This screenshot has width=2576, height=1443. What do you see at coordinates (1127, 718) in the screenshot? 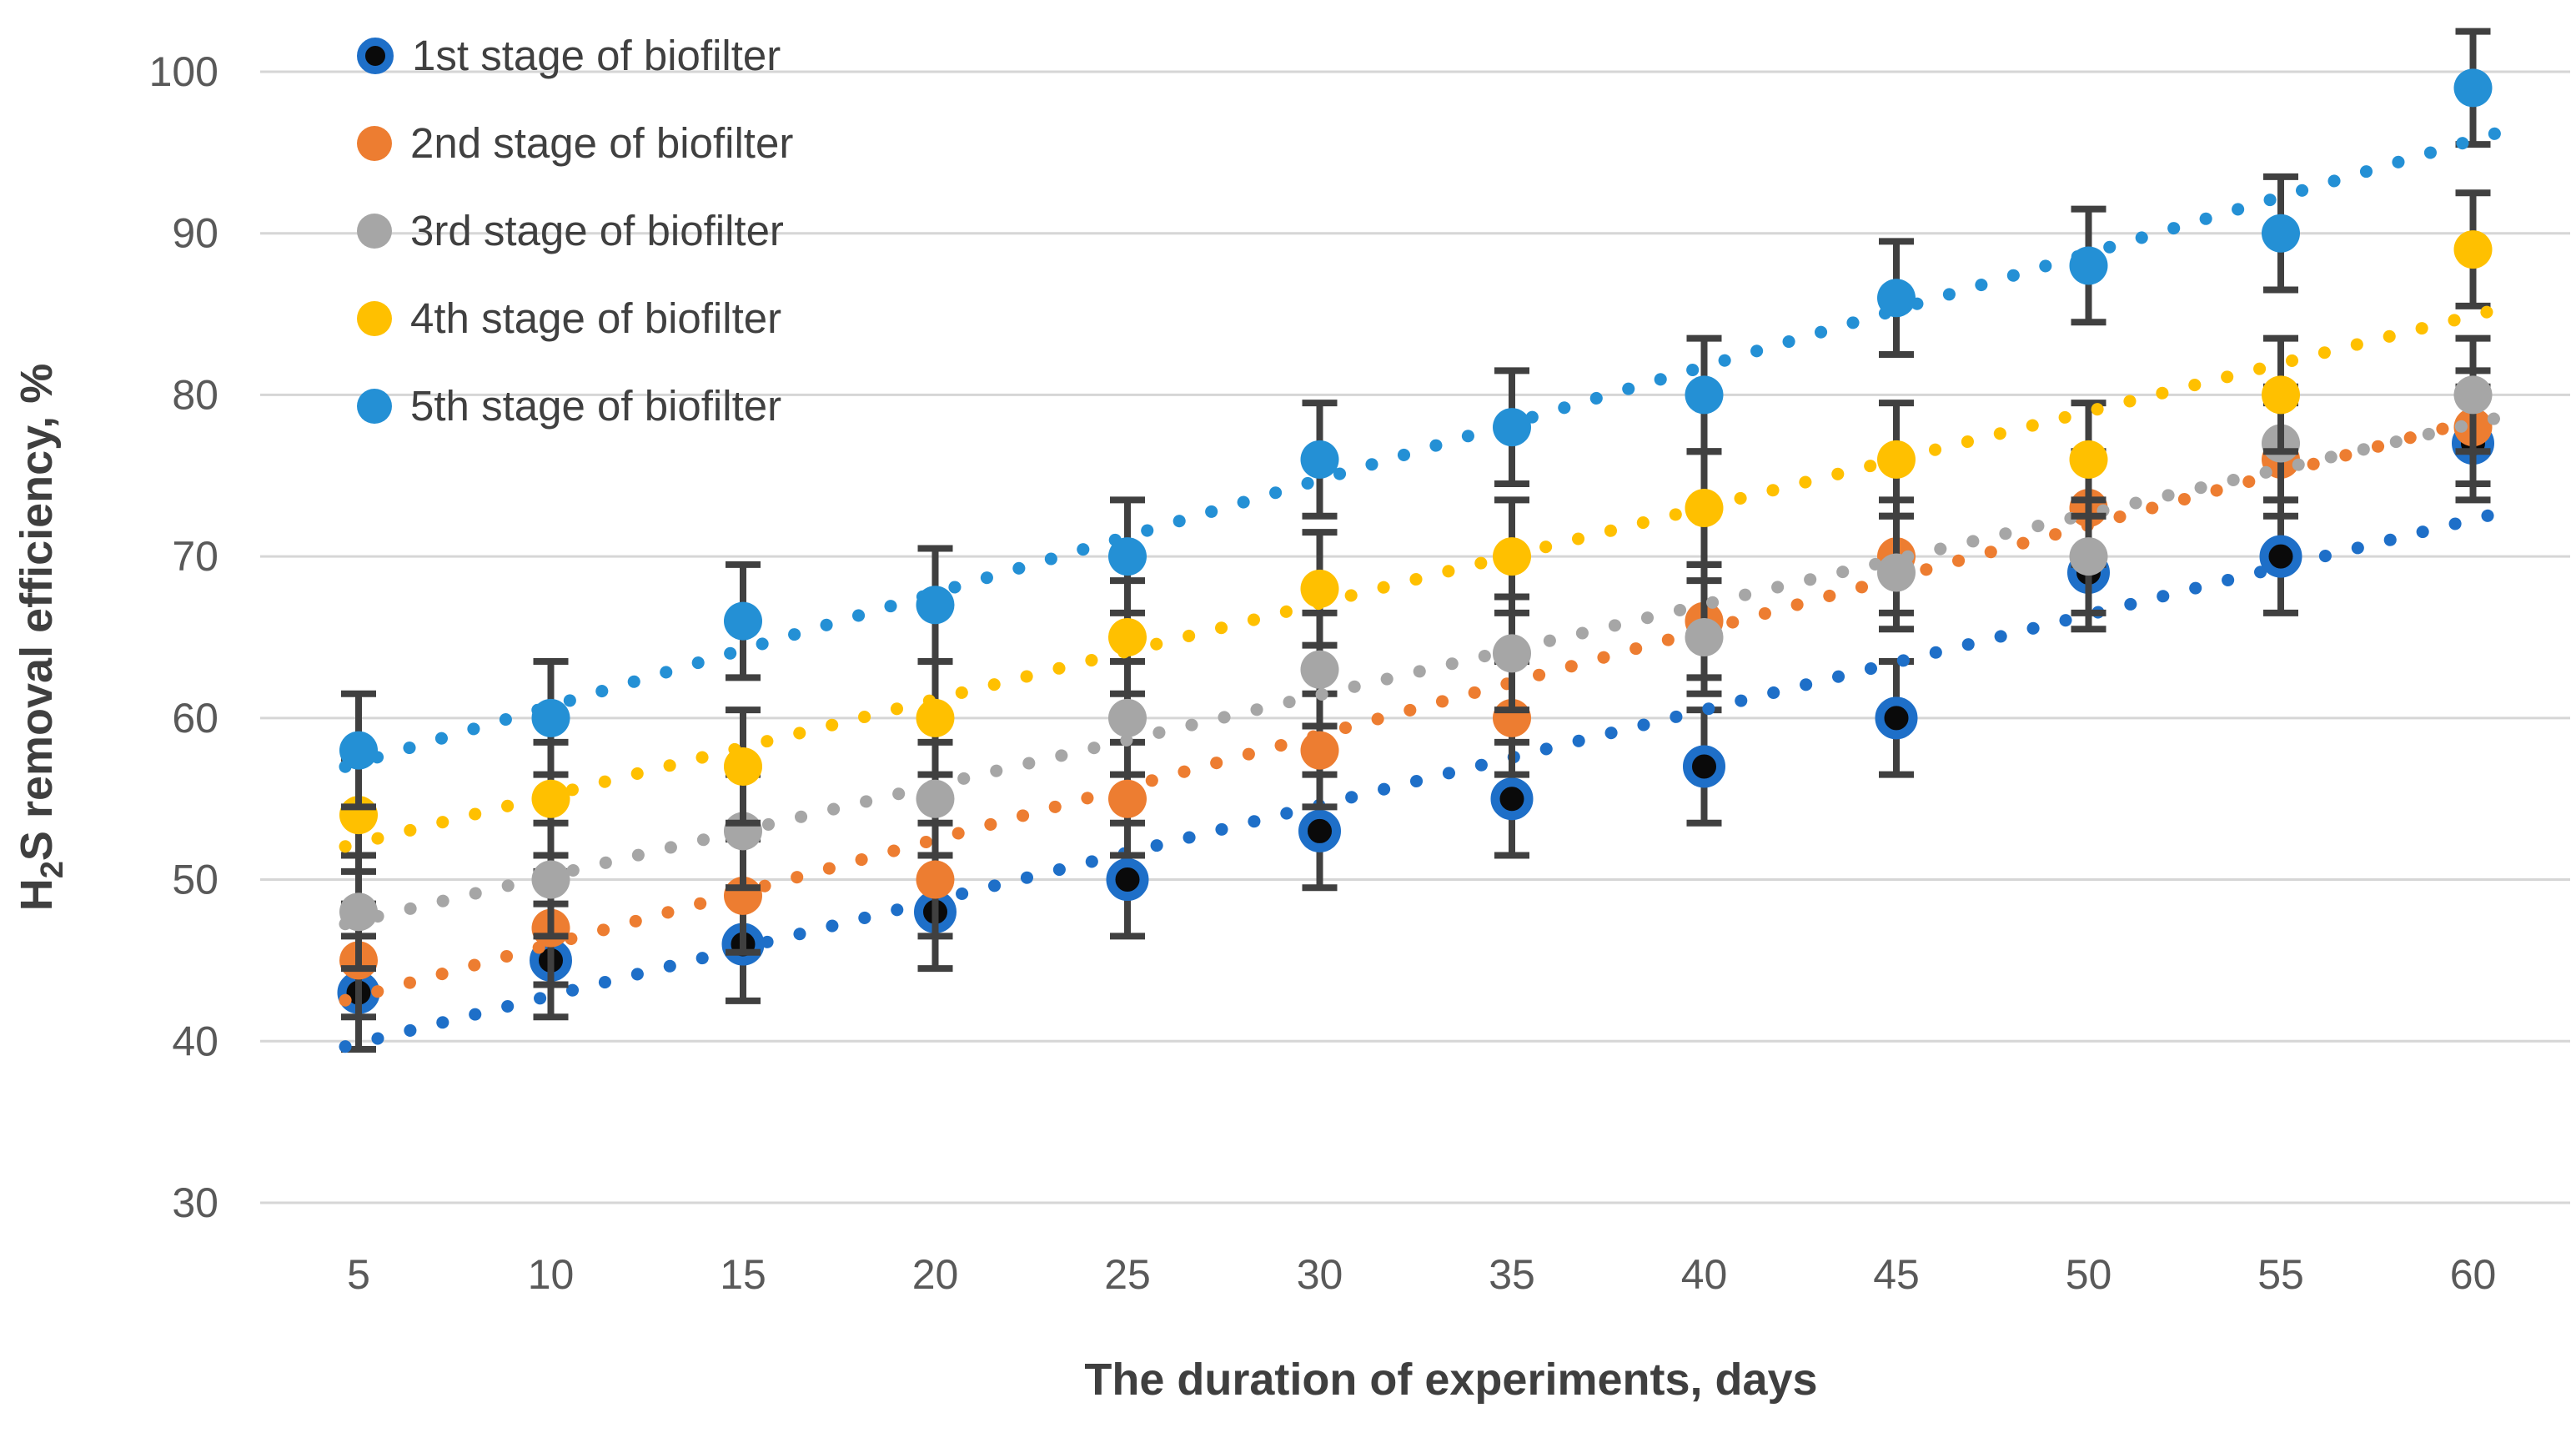
I see `data-point-s3-x25` at bounding box center [1127, 718].